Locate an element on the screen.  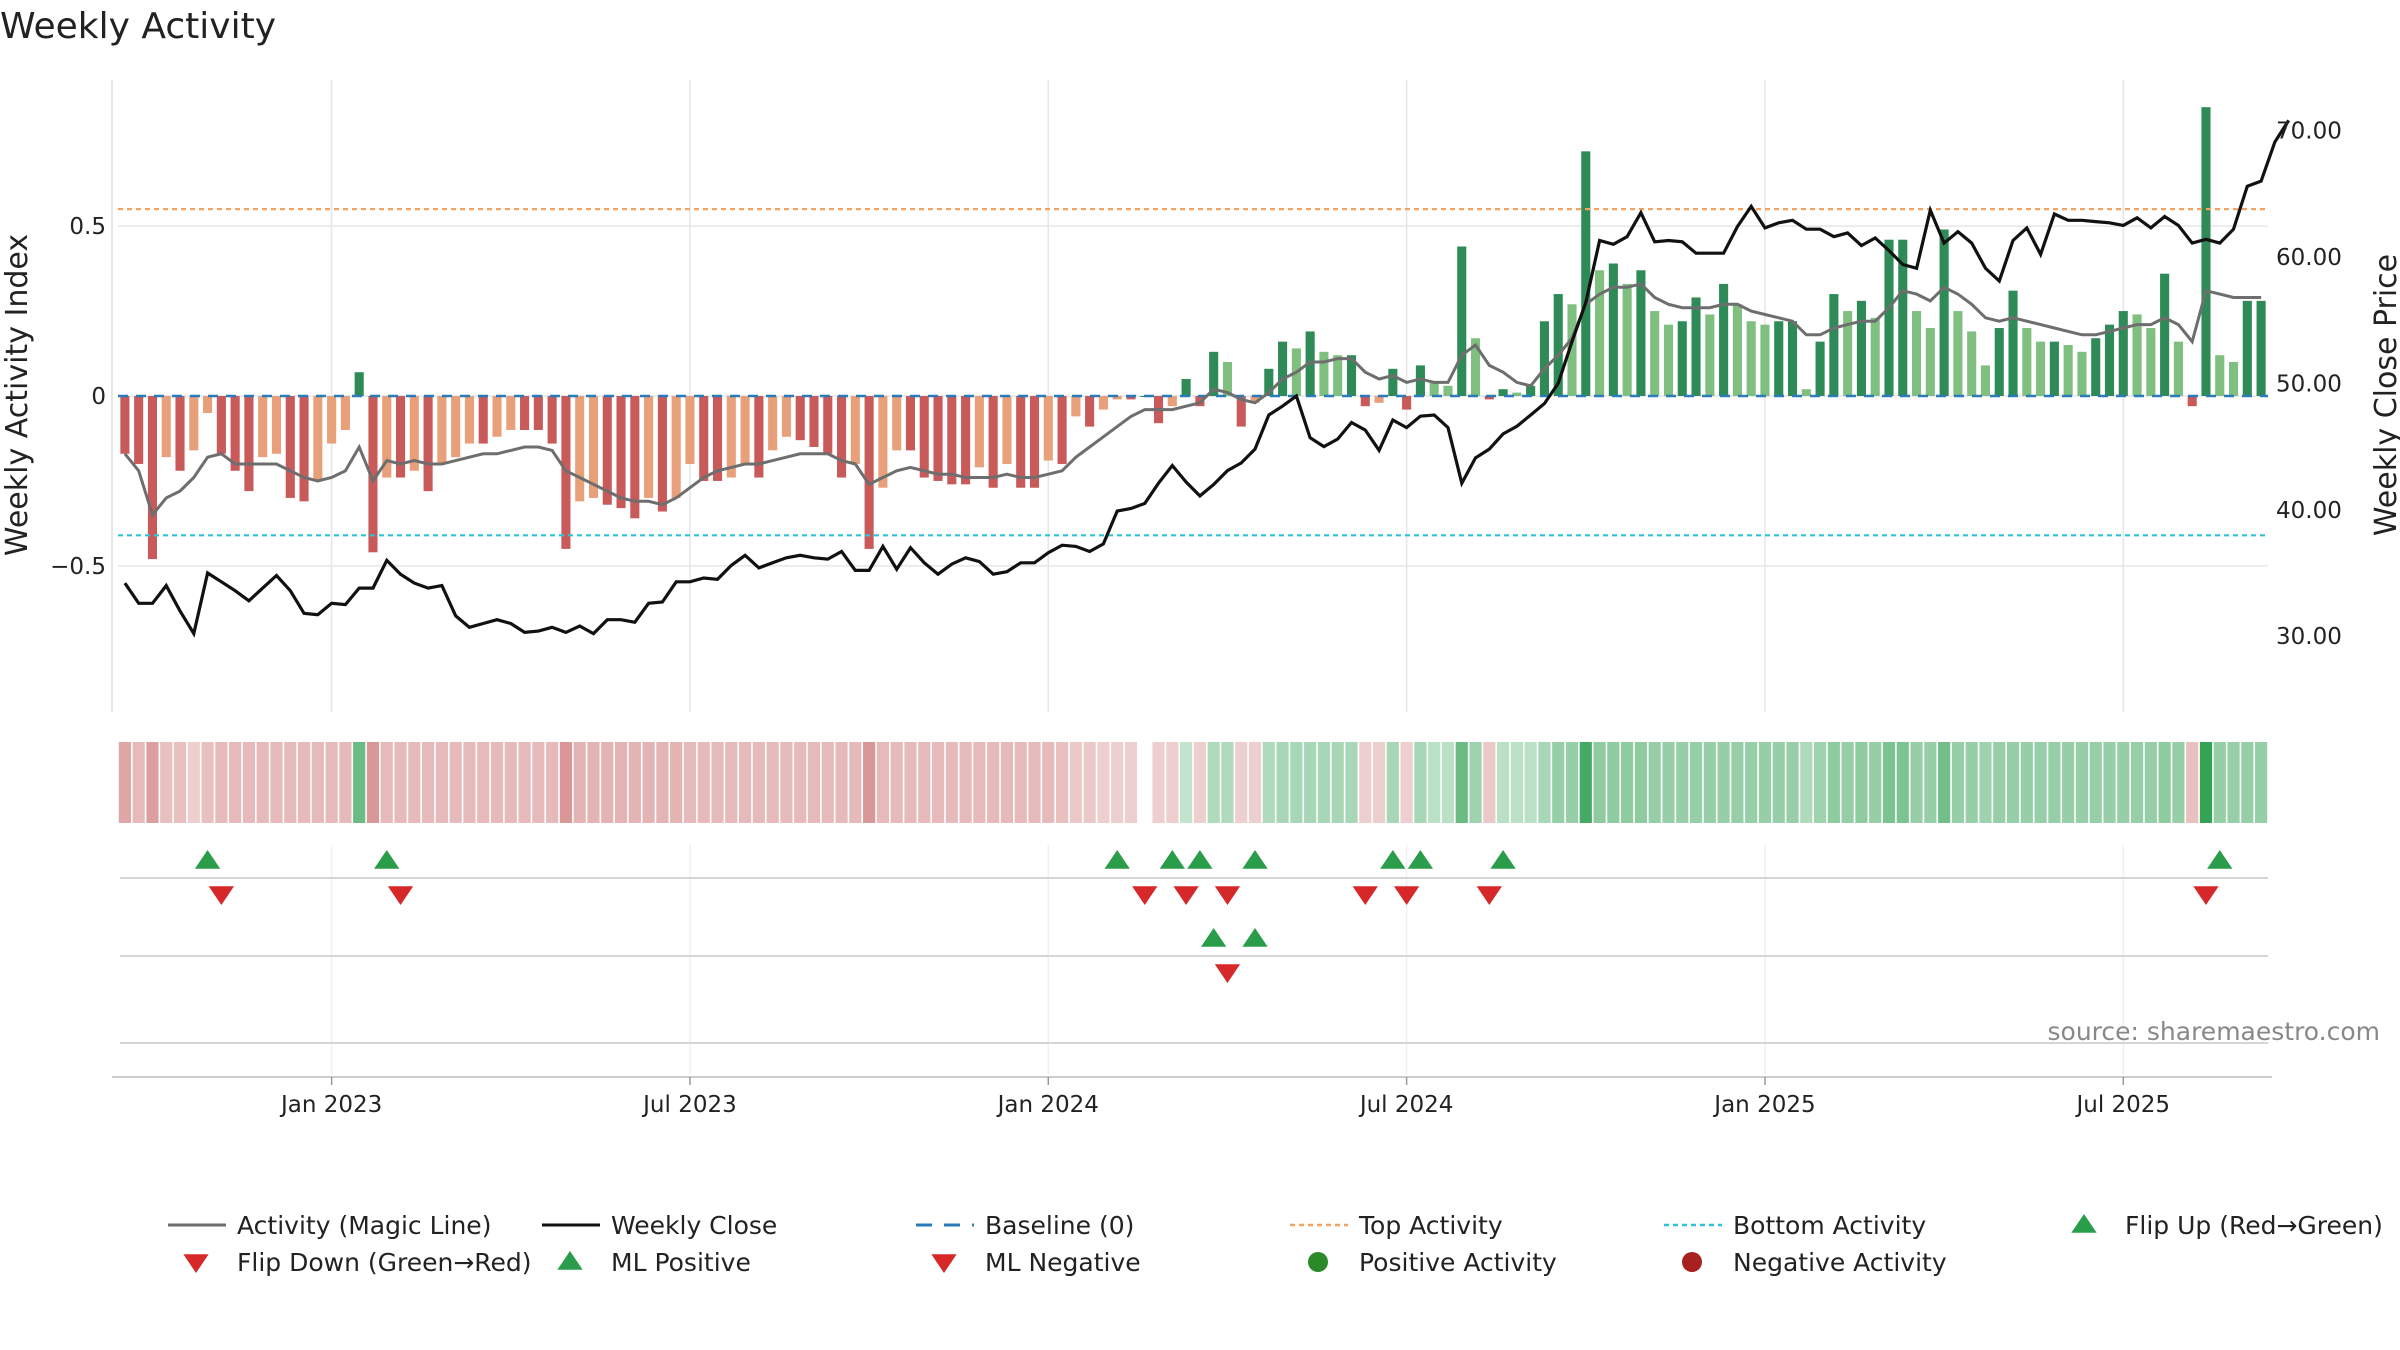
legend-item: Activity (Magic Line) is located at coordinates (329, 1225).